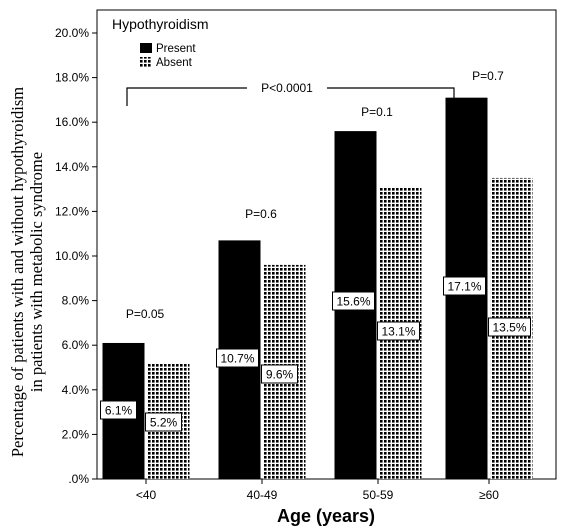 Image resolution: width=568 pixels, height=529 pixels. I want to click on legend-title: Hypothyroidism, so click(160, 24).